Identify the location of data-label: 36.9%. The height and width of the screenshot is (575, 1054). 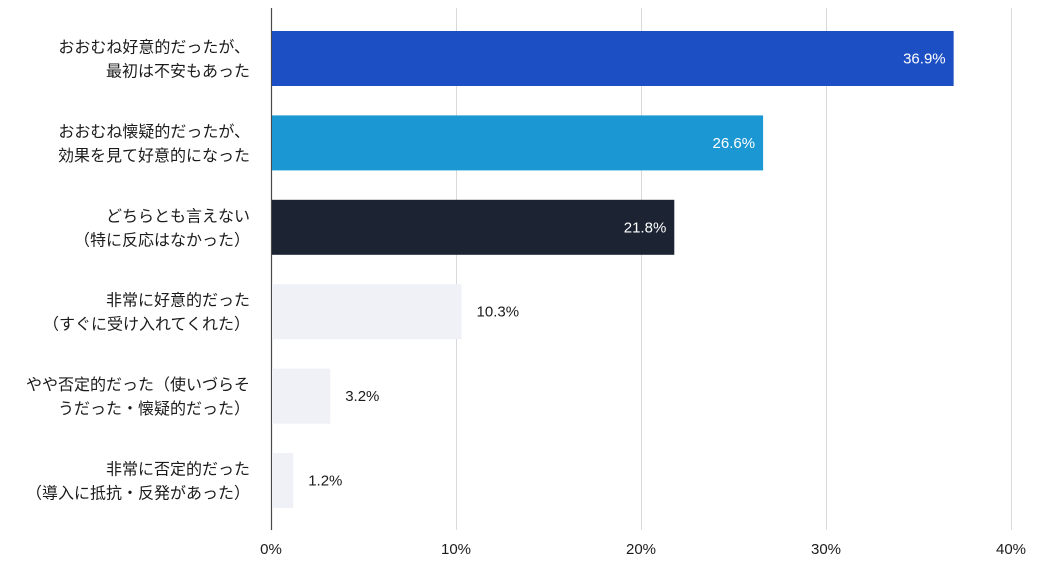
(924, 59).